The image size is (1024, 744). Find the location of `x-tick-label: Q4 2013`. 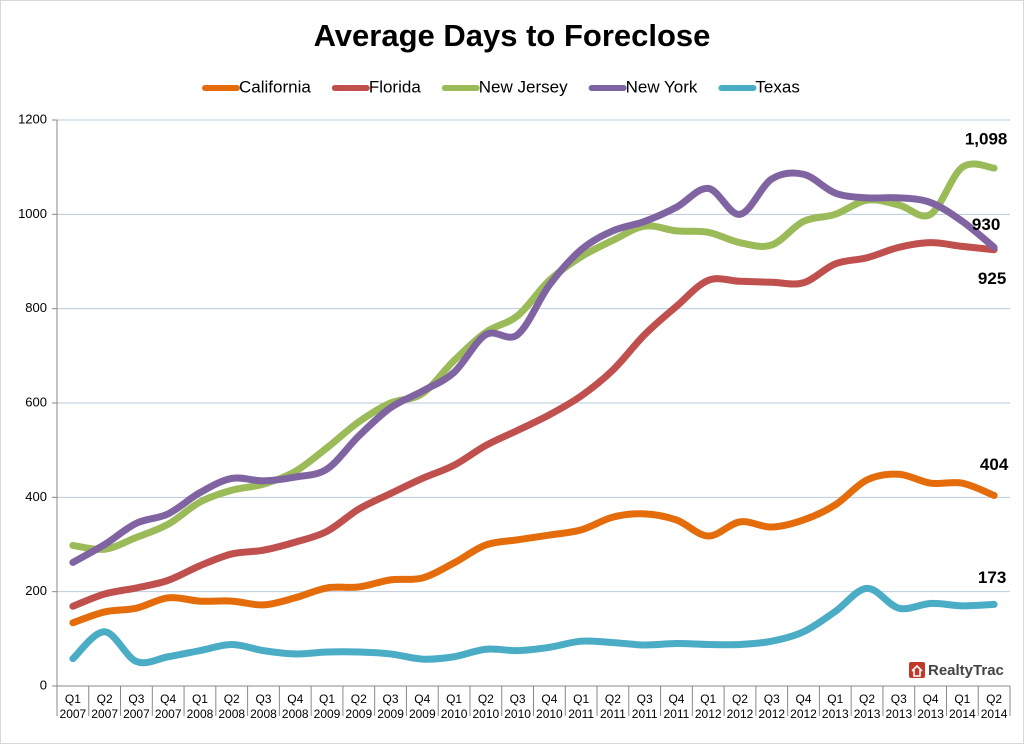

x-tick-label: Q4 2013 is located at coordinates (930, 706).